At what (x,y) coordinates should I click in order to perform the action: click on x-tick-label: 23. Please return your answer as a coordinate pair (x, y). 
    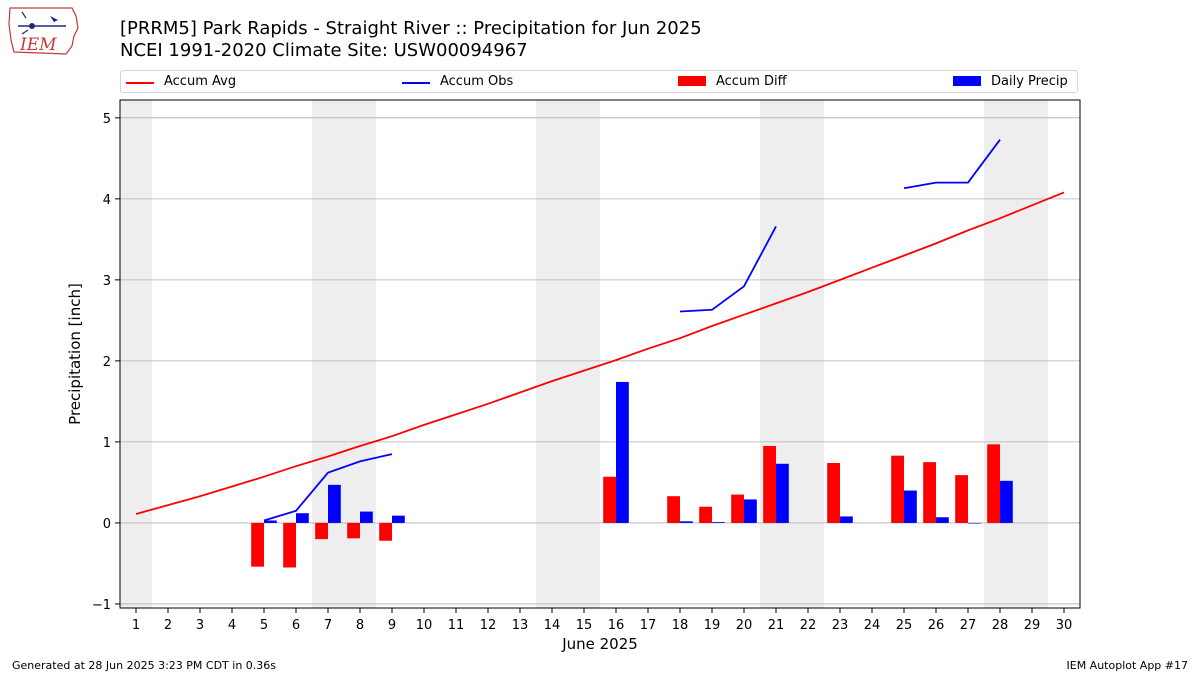
    Looking at the image, I should click on (840, 625).